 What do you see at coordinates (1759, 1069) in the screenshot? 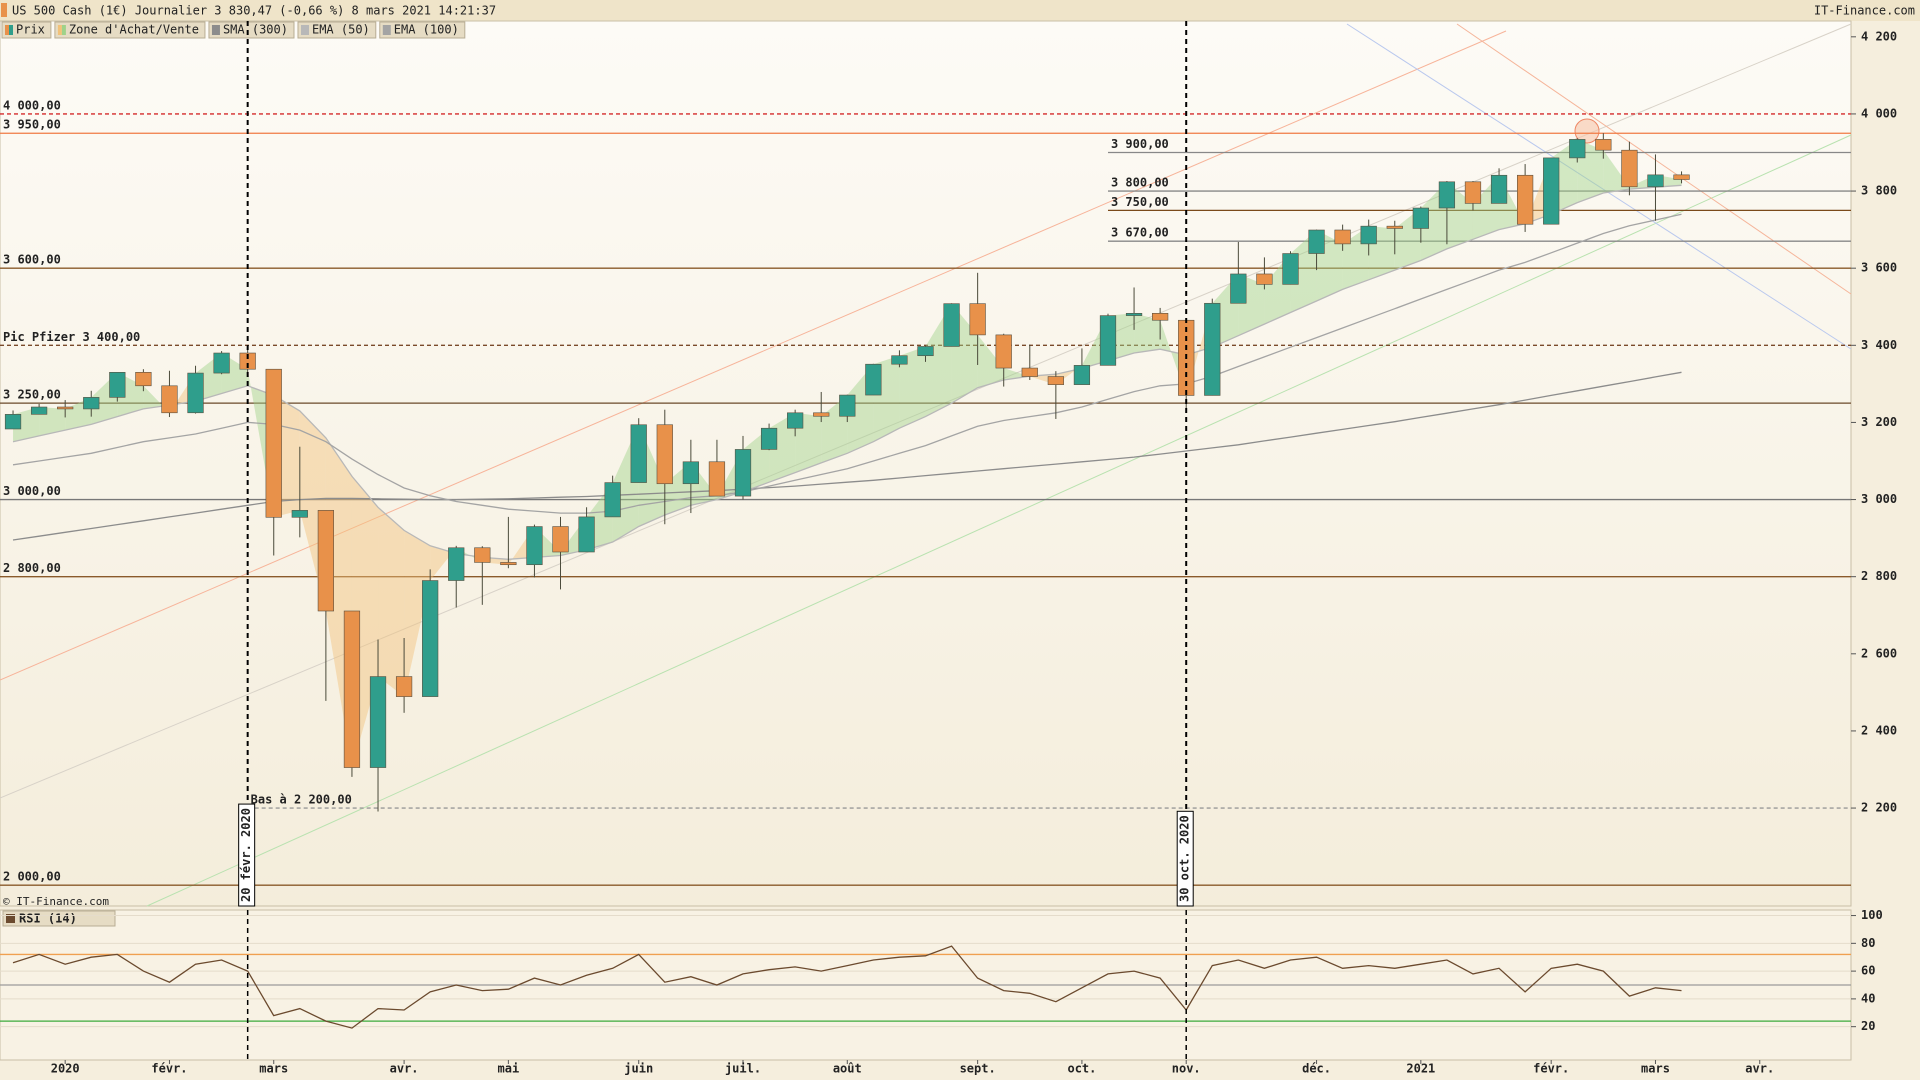
I see `x-tick-label: avr.` at bounding box center [1759, 1069].